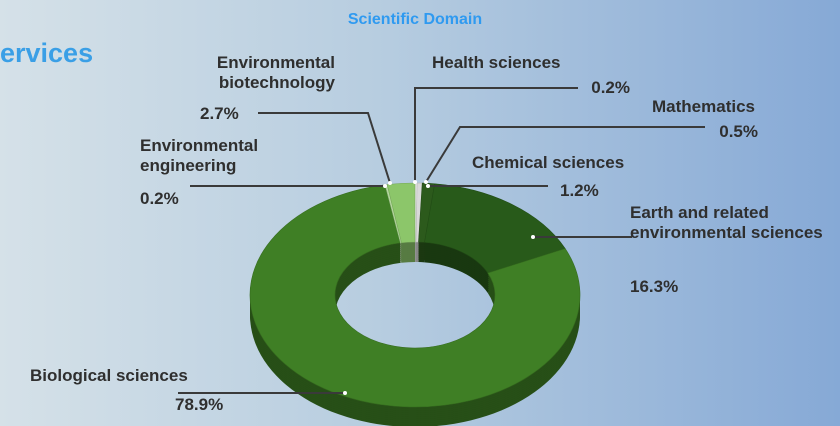  Describe the element at coordinates (415, 19) in the screenshot. I see `chart-title: Scientific Domain` at that location.